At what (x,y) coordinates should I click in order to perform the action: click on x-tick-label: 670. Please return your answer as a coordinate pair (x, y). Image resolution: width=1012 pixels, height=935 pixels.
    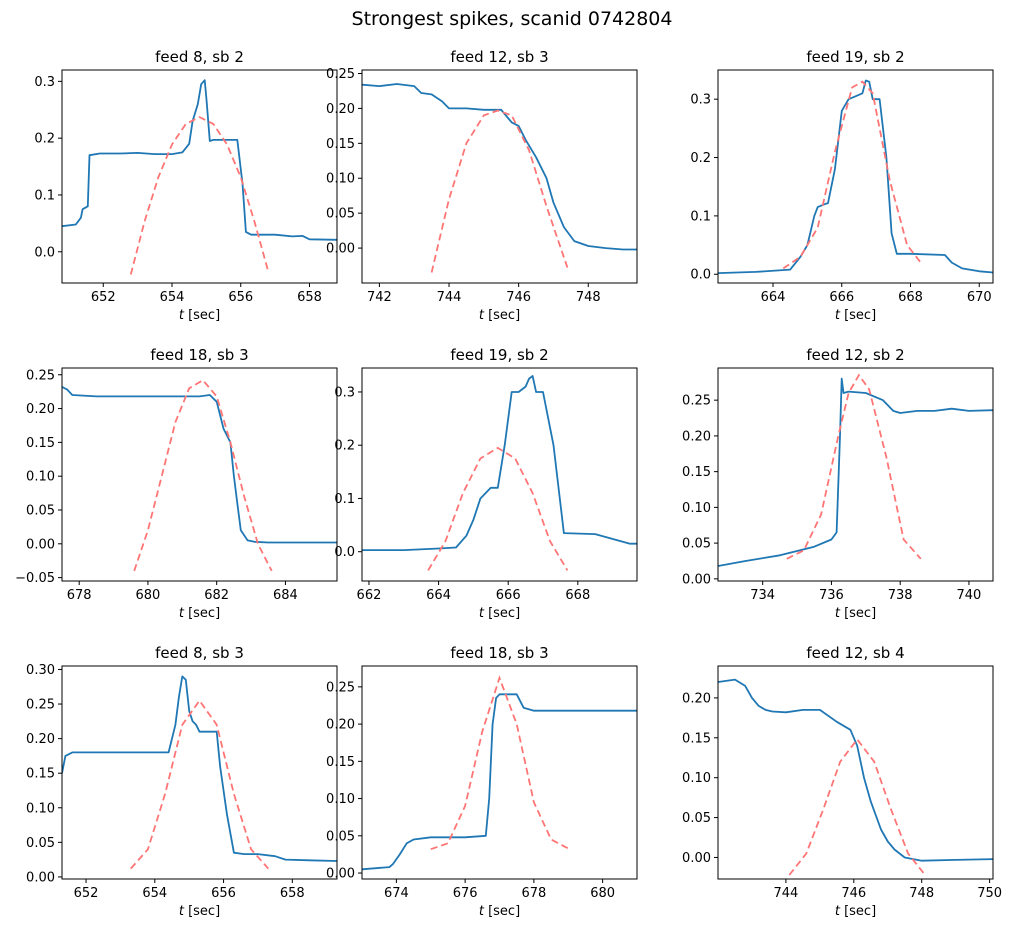
    Looking at the image, I should click on (979, 297).